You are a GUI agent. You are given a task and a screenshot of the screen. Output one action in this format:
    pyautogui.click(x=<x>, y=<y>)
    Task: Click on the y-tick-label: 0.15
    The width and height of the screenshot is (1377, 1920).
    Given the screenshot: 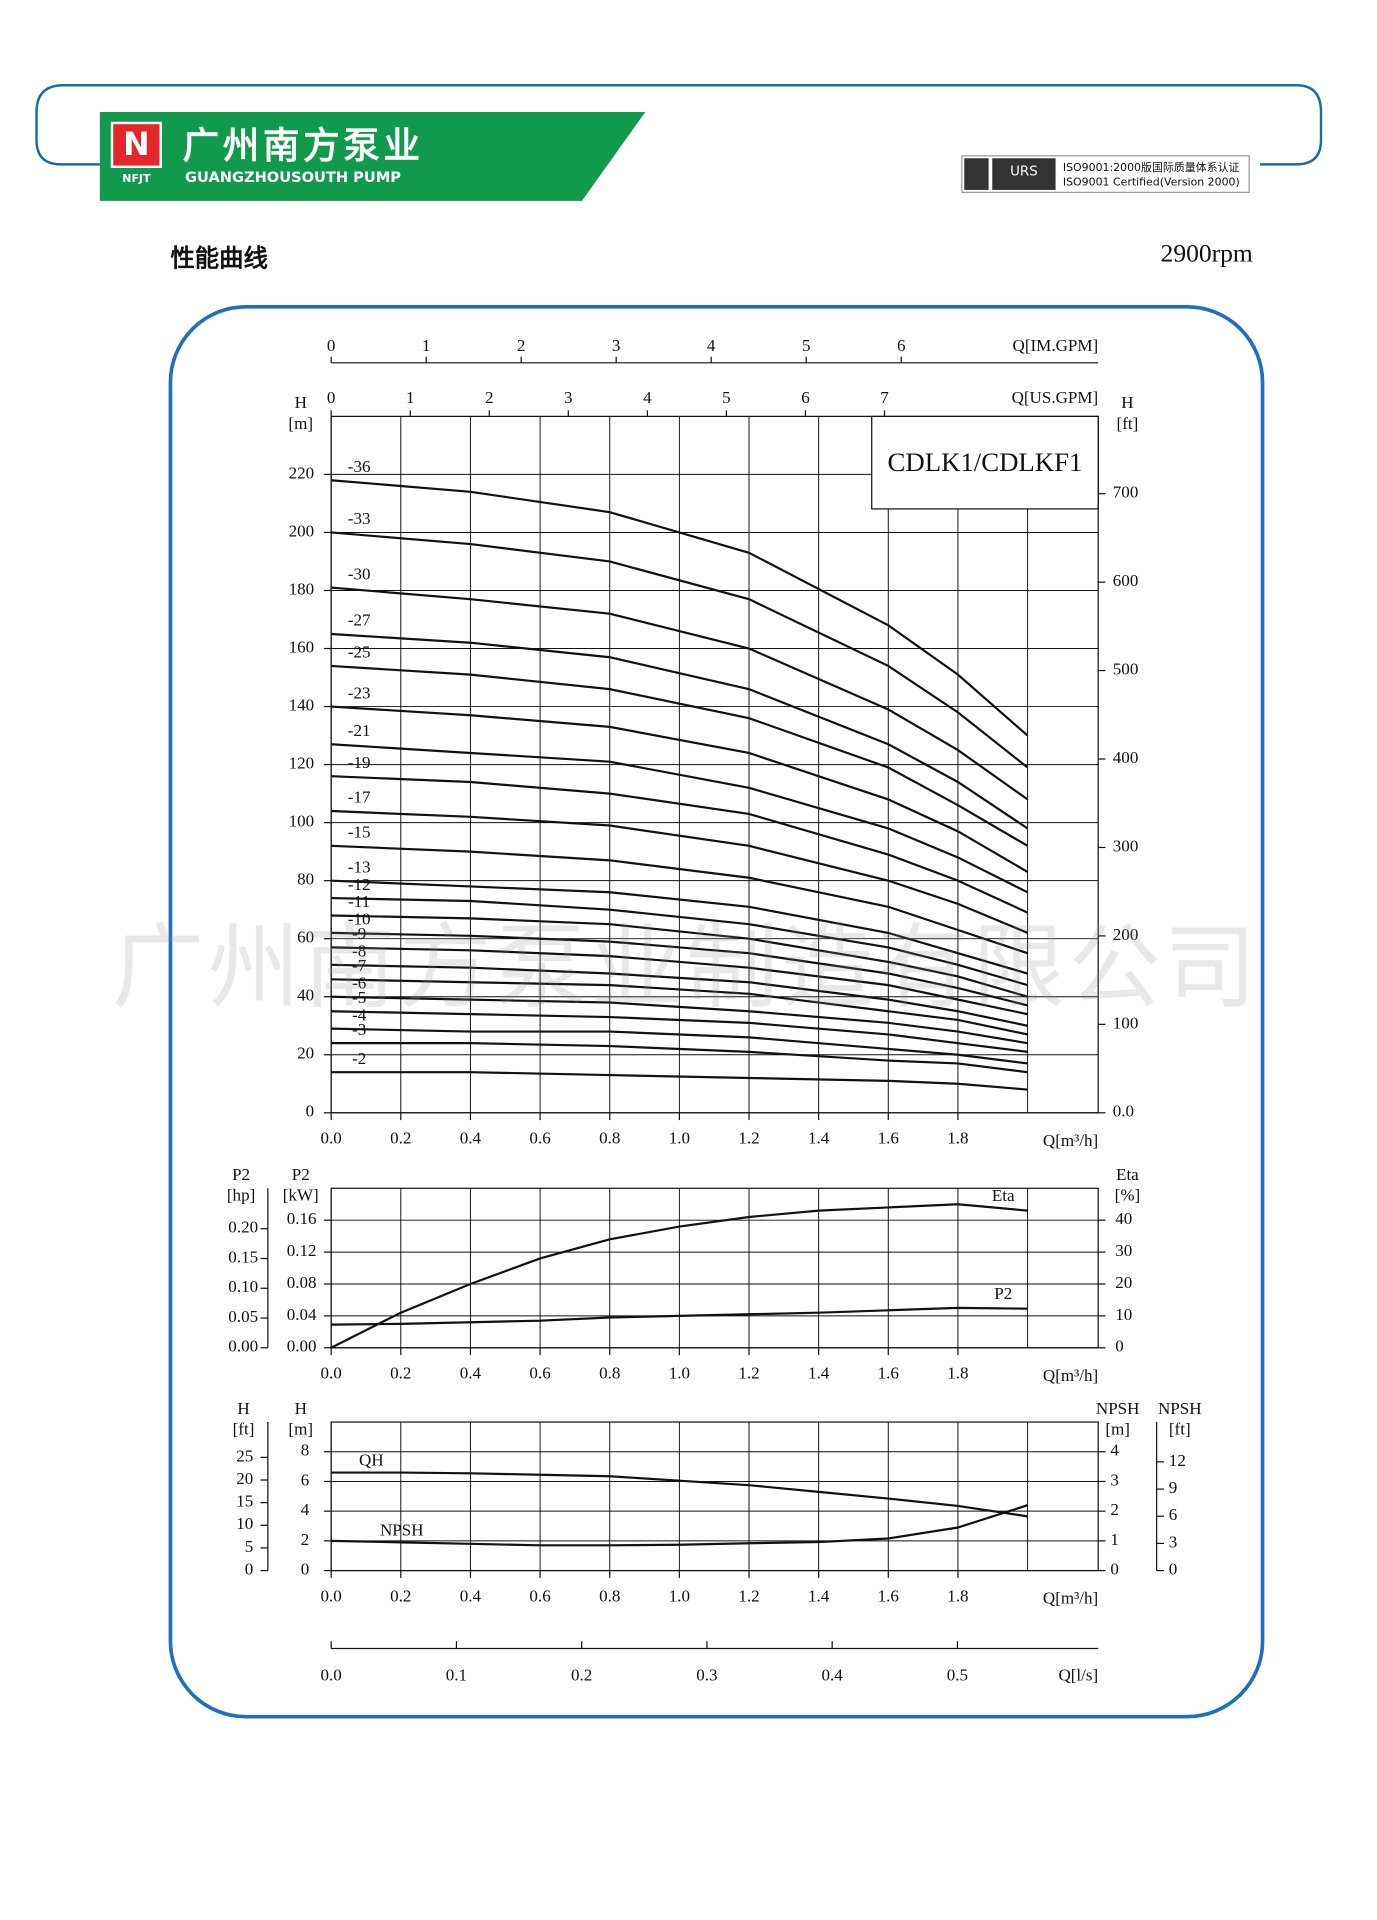 What is the action you would take?
    pyautogui.click(x=243, y=1256)
    